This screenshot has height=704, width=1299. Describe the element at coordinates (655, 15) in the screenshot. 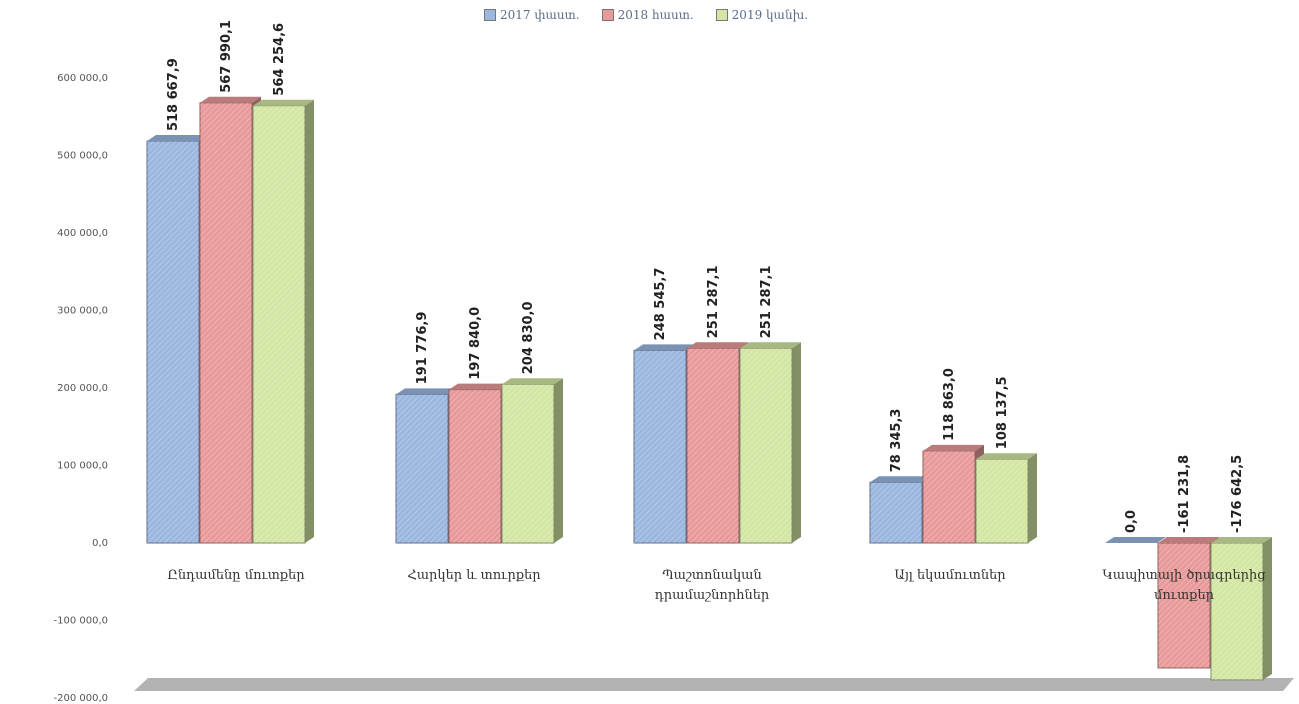

I see `legend-label-2018: 2018 հաստ.` at that location.